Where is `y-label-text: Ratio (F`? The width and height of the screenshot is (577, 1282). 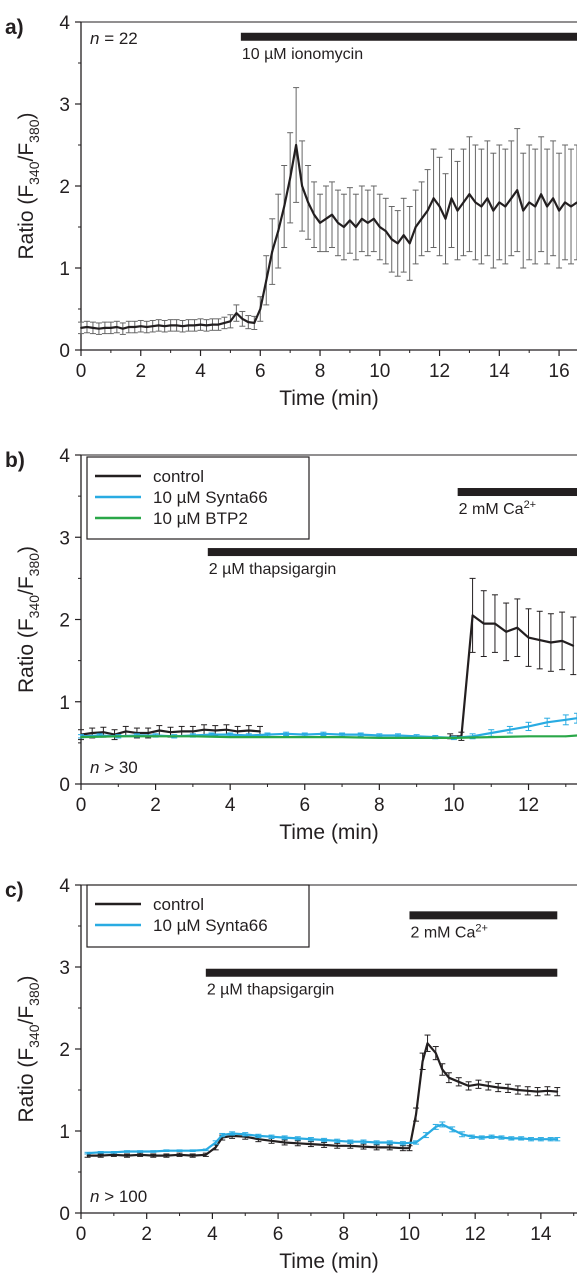 y-label-text: Ratio (F is located at coordinates (26, 1085).